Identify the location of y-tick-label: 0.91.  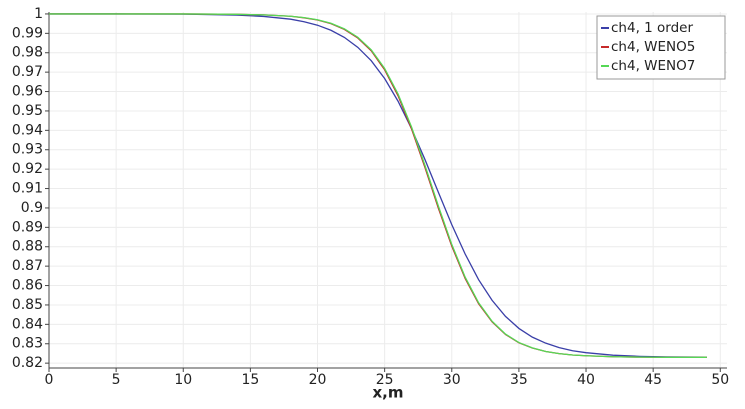
(27, 189).